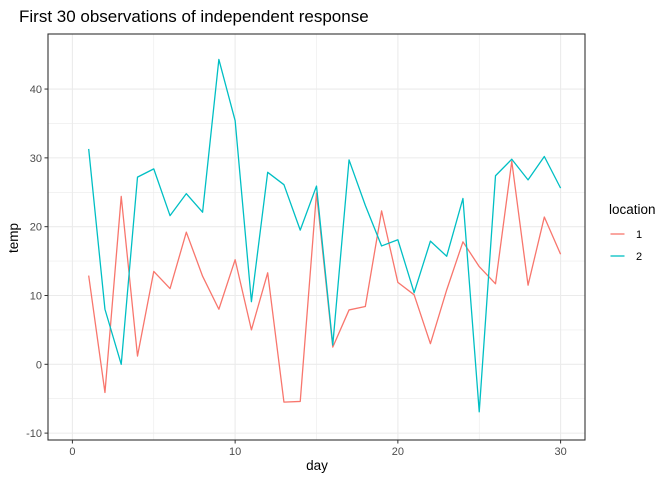  I want to click on x-axis: 0 10 20 30, so click(318, 449).